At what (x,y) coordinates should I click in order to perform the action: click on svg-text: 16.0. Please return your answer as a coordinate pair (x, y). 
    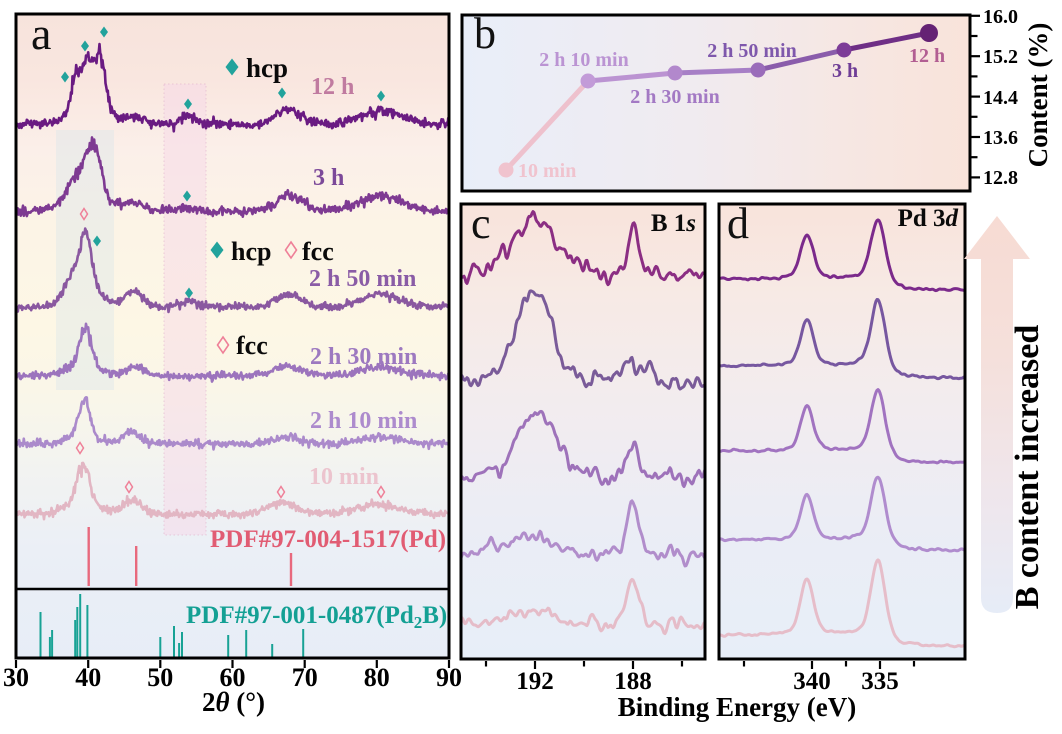
    Looking at the image, I should click on (1000, 17).